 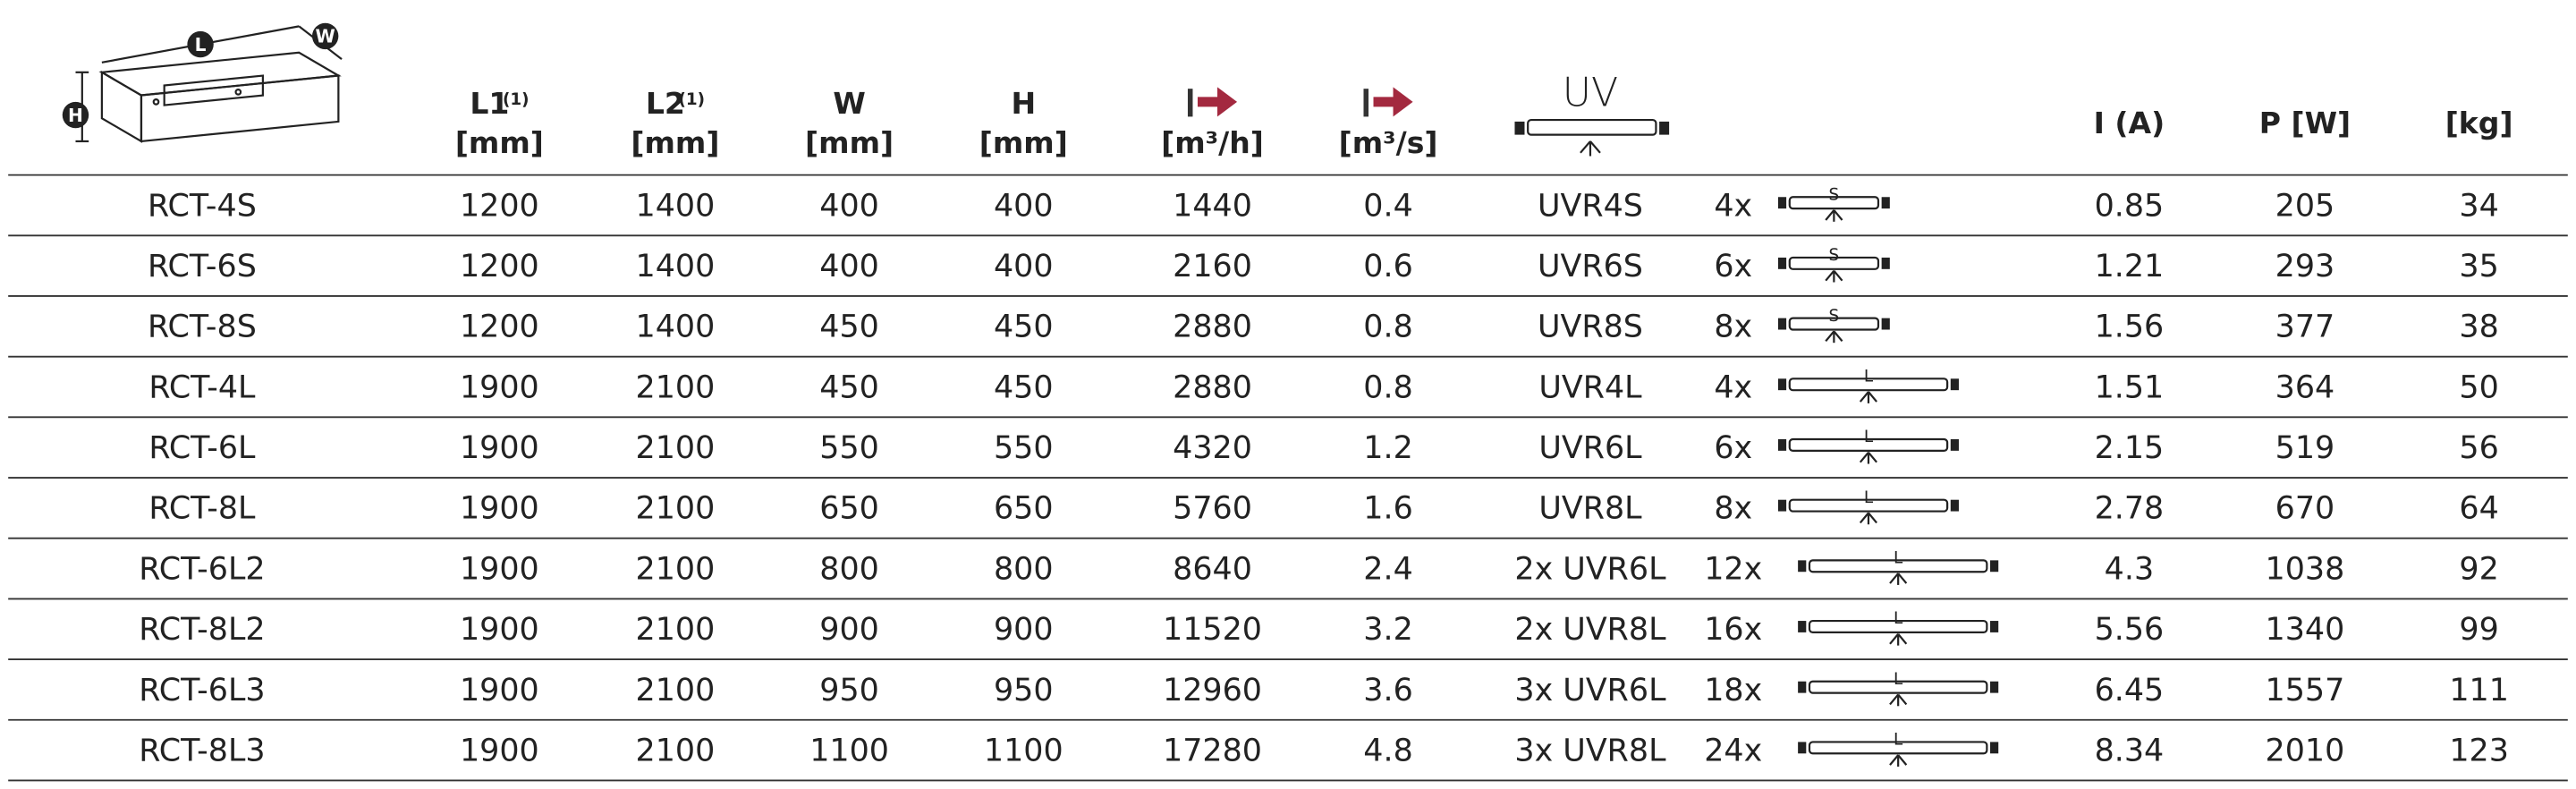 I want to click on table-cell: 123, so click(x=2479, y=750).